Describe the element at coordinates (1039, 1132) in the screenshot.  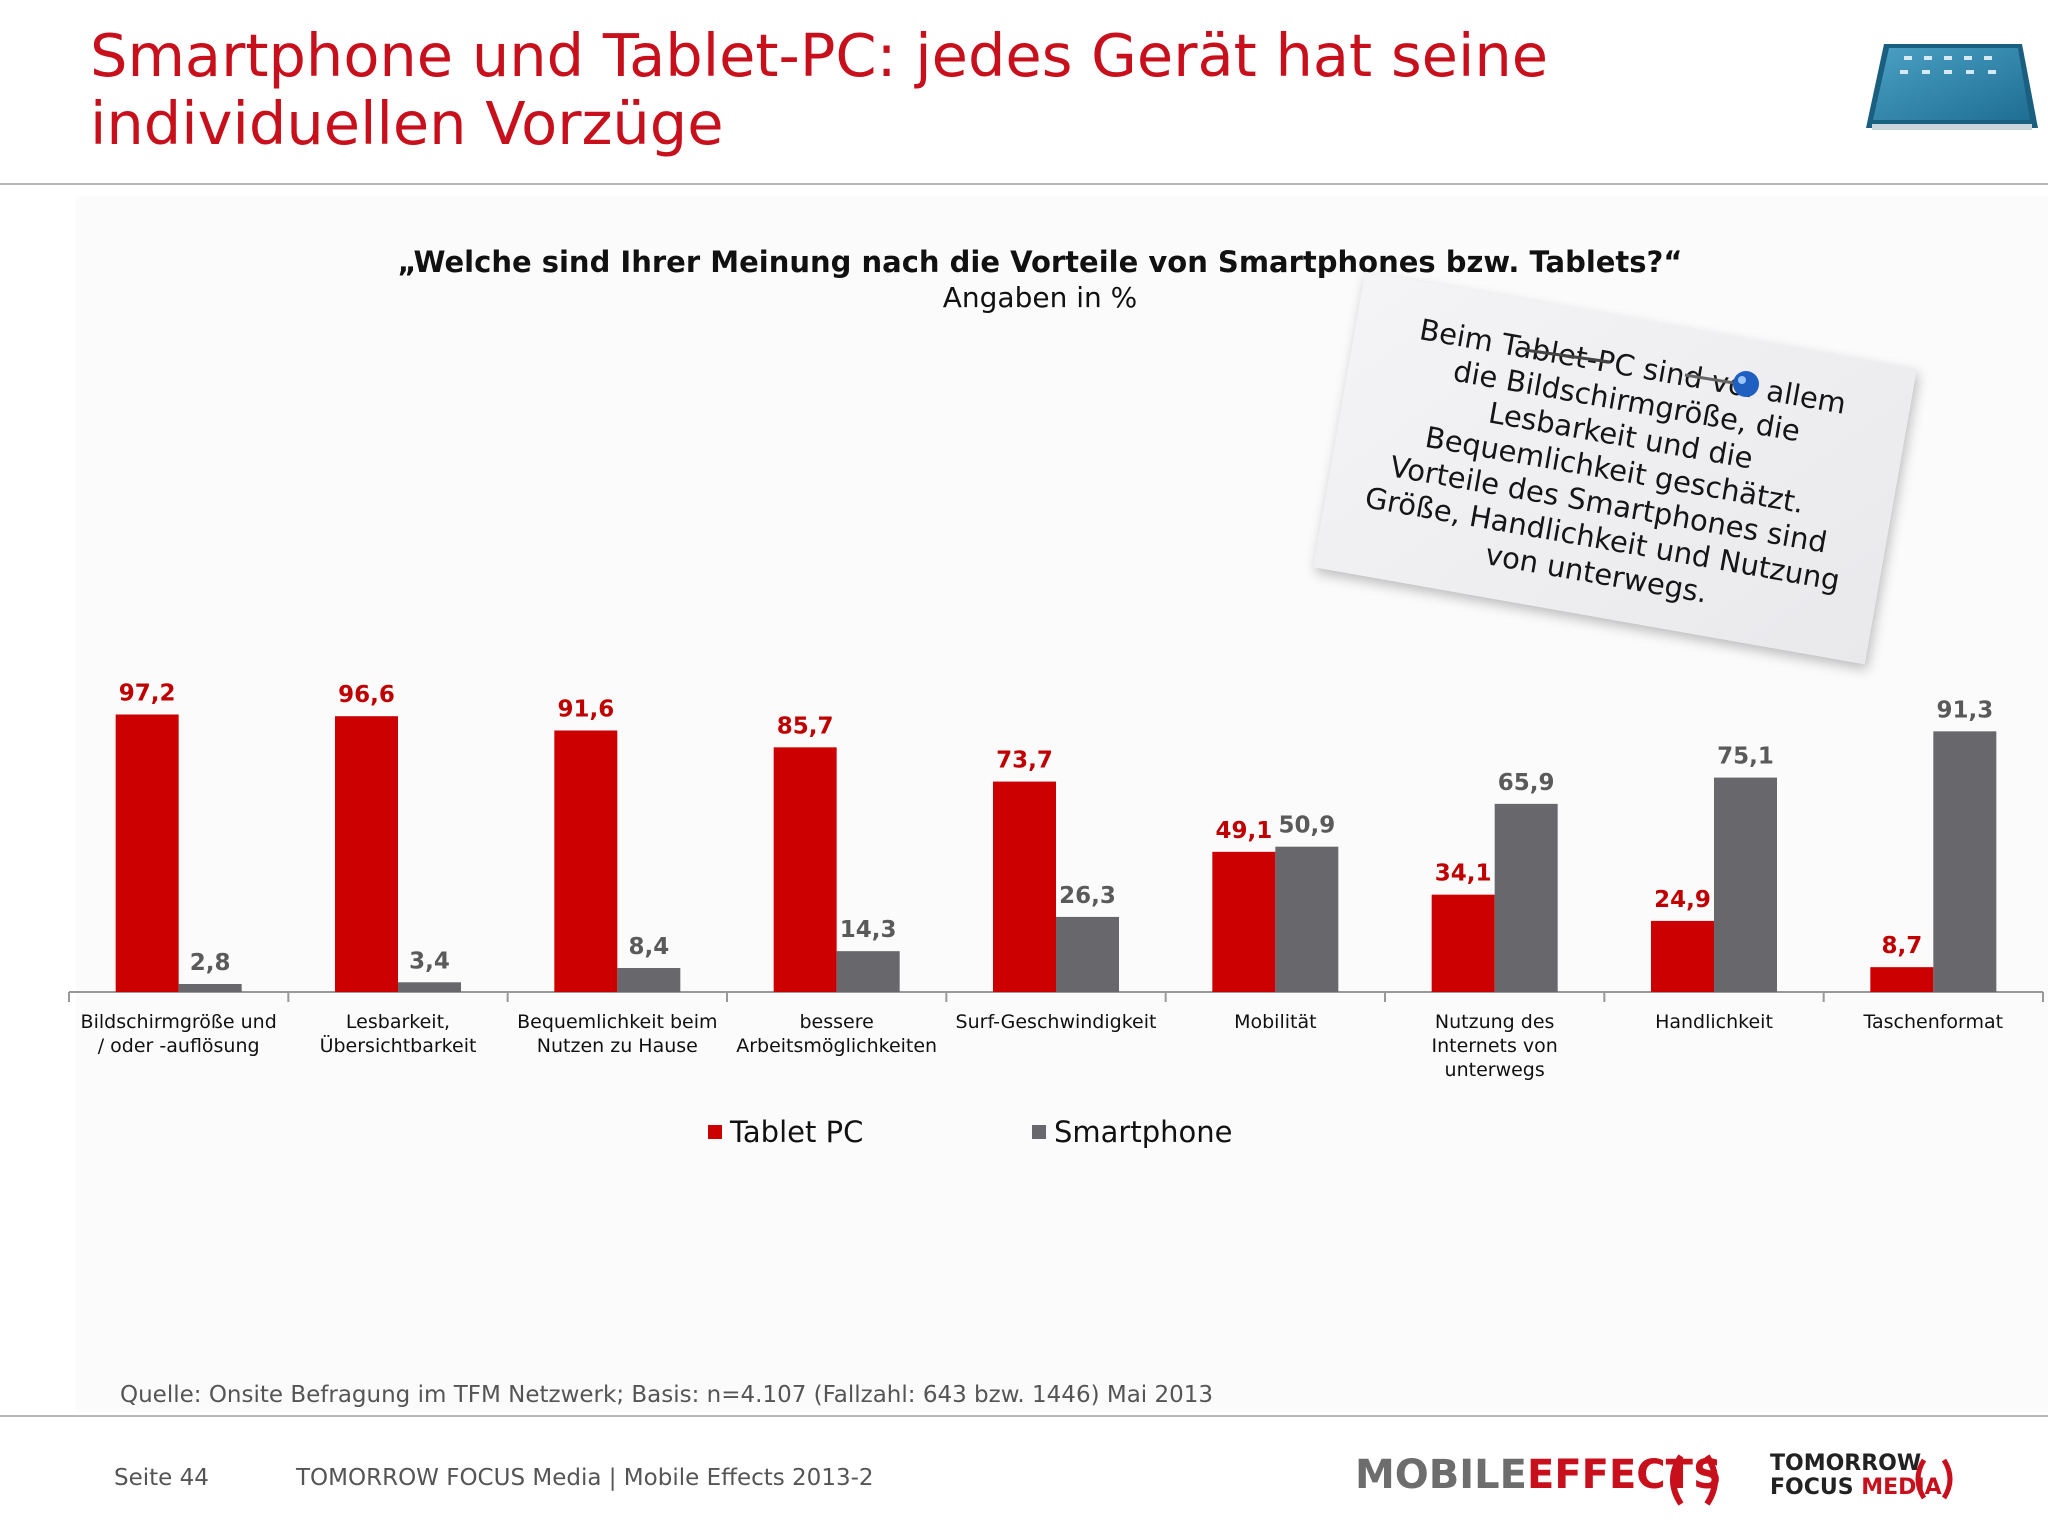
I see `legend-swatch-smartphone` at that location.